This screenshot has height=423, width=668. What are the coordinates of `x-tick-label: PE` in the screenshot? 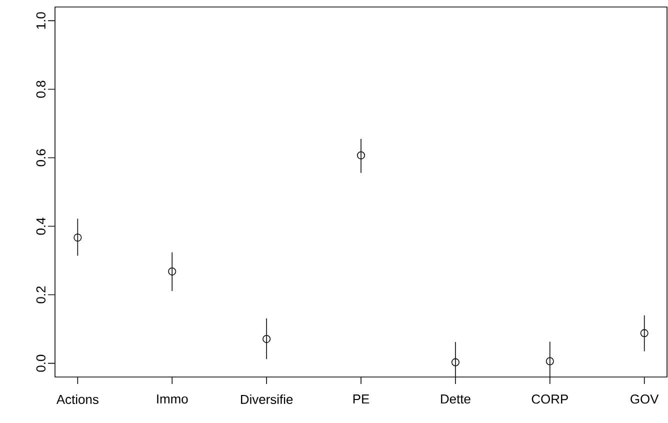 It's located at (361, 399).